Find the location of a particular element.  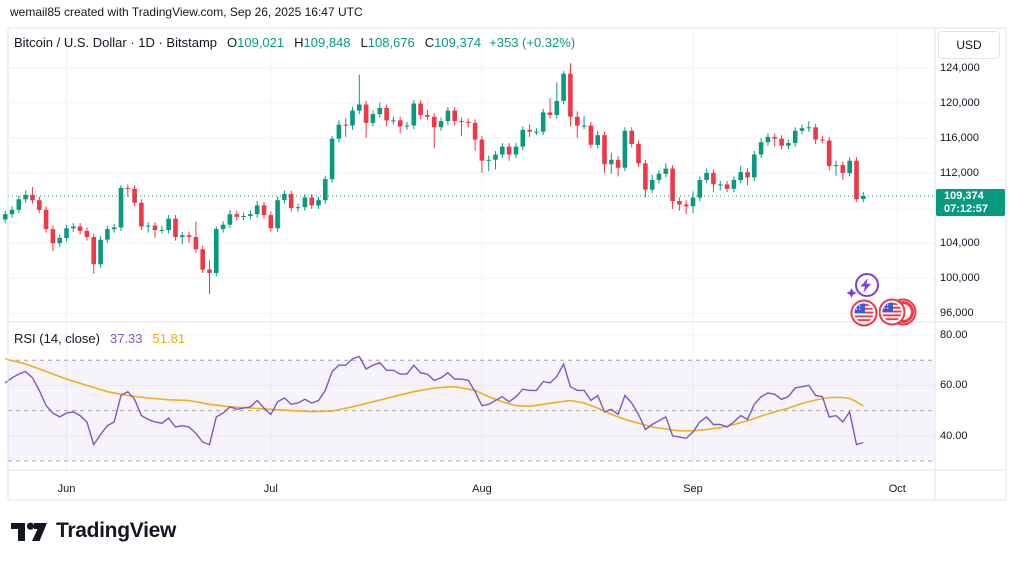

rsi-ma-line is located at coordinates (434, 395).